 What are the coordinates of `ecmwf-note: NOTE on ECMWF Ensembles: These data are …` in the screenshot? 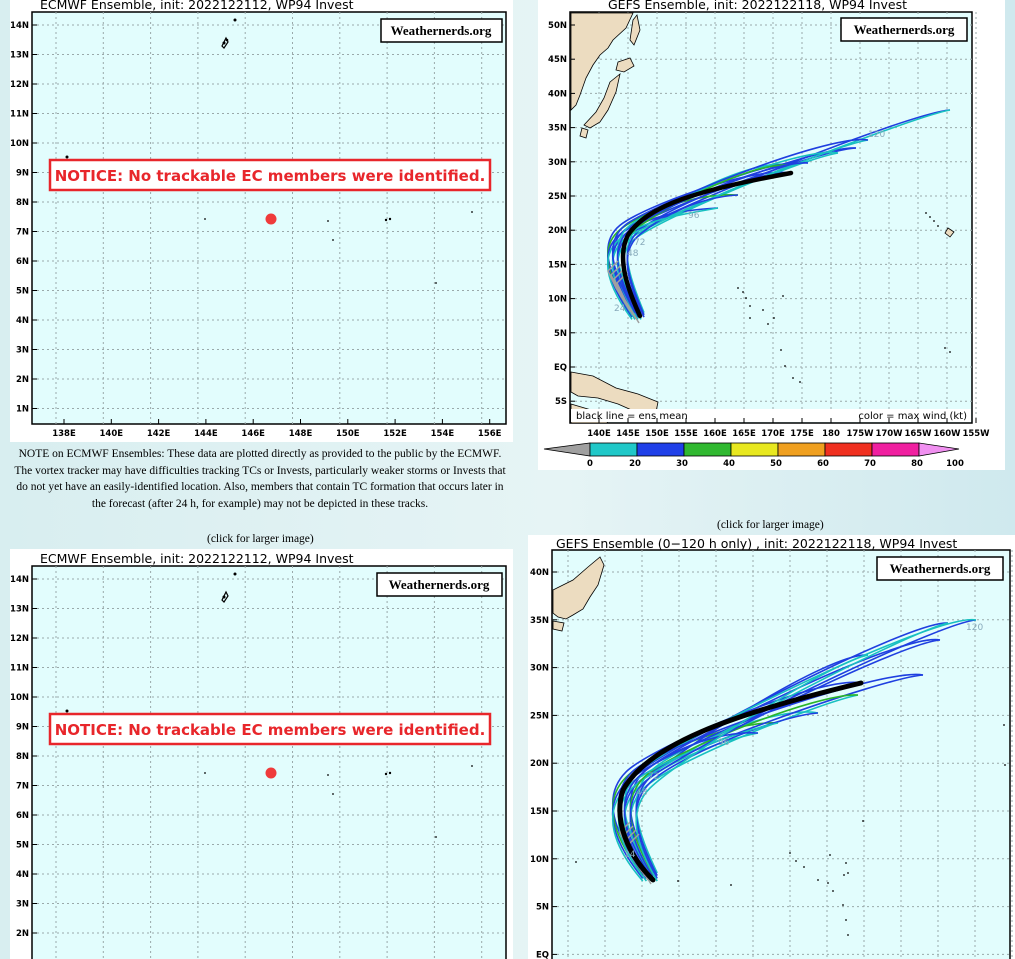 It's located at (260, 479).